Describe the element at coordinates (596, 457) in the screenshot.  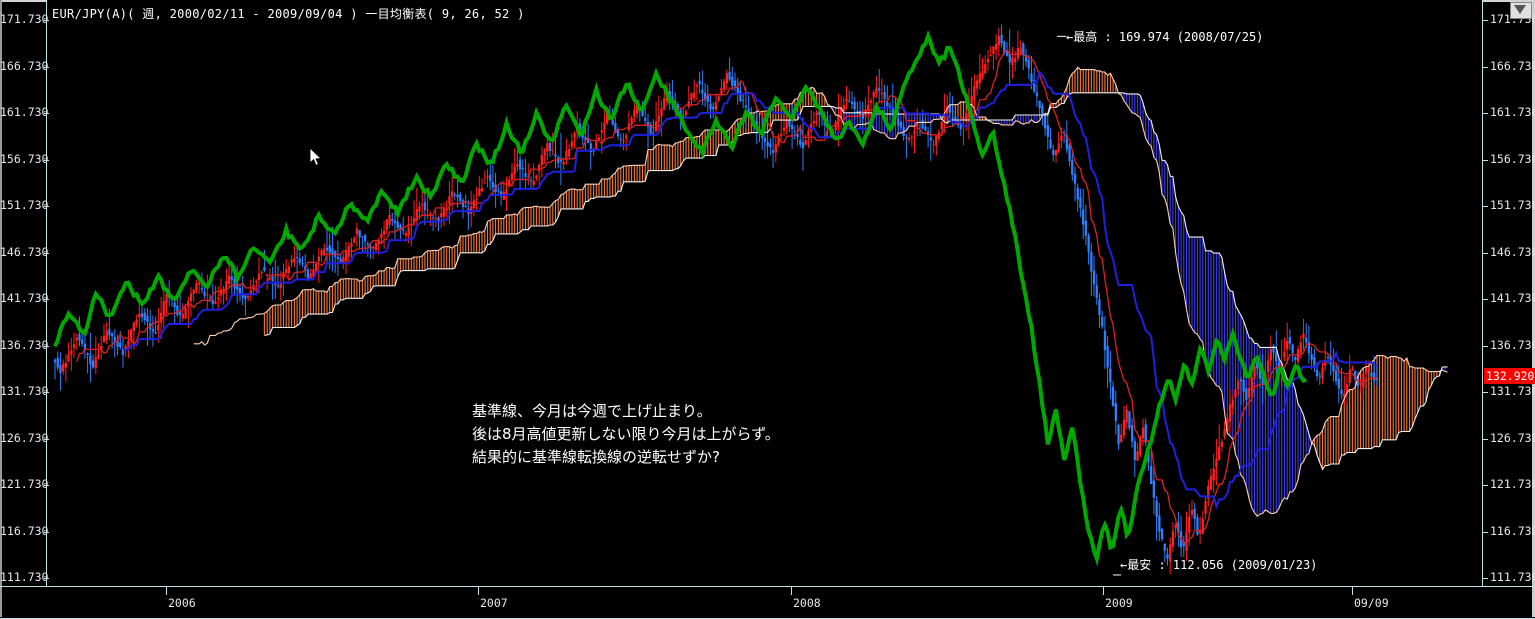
I see `annotation-line-3: 結果的に基準線転換線の逆転せずか?` at that location.